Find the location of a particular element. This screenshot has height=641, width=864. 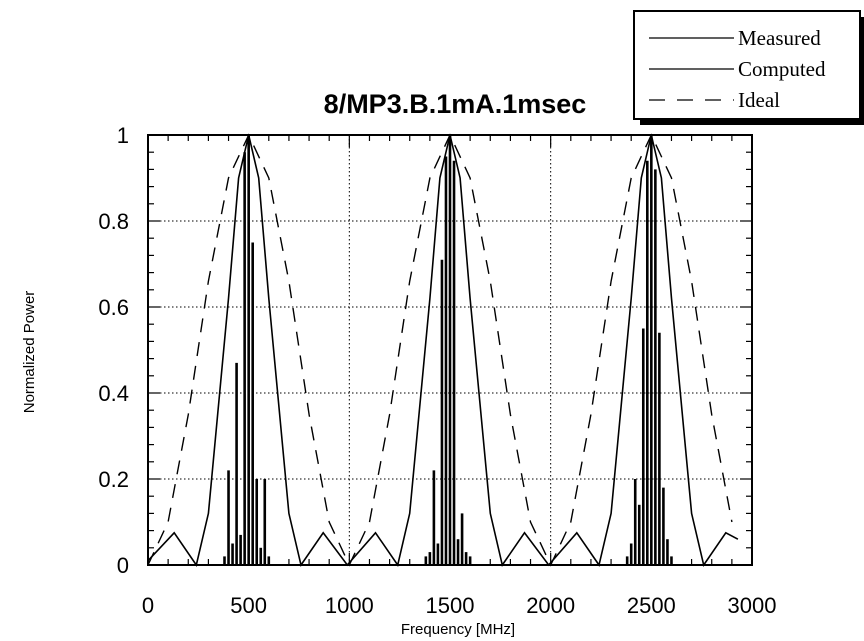

legend-box is located at coordinates (747, 65).